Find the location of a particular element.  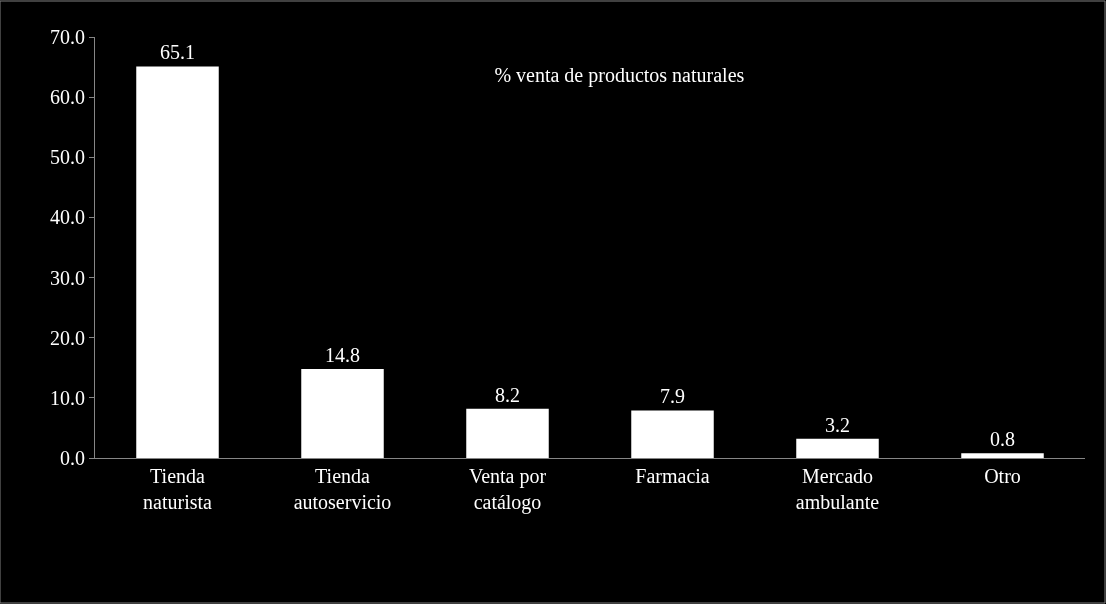

x-tick-label: Mercado ambulante is located at coordinates (837, 489).